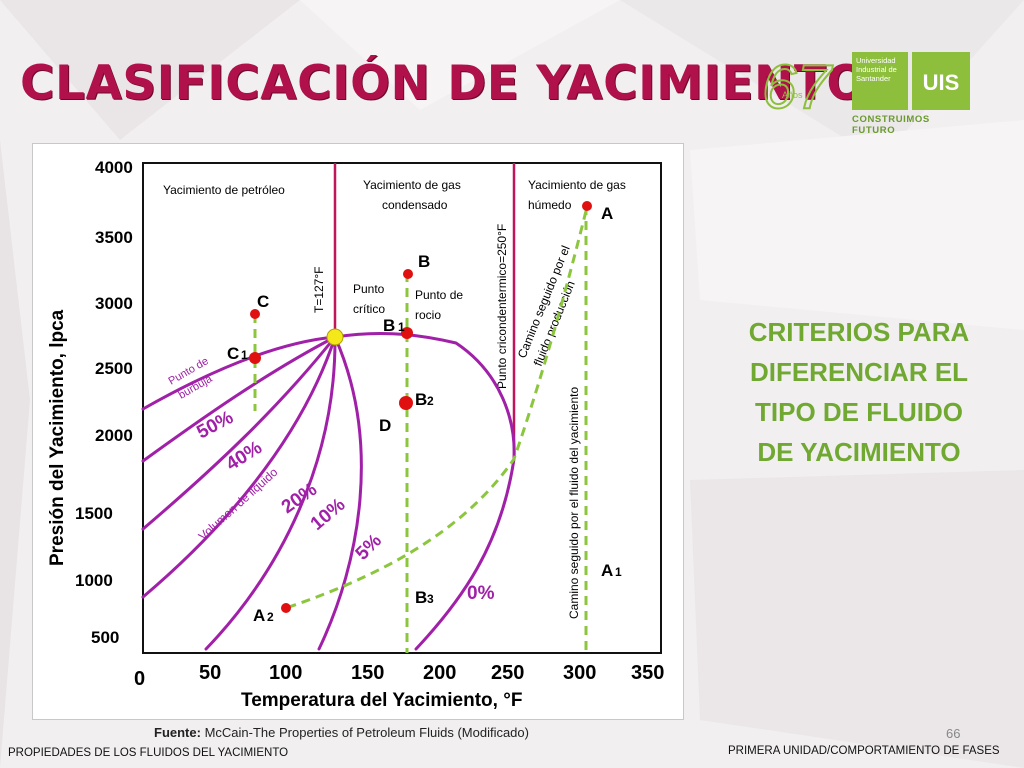  I want to click on slide-title: CLASIFICACIÓN DE YACIMIENTO, so click(443, 83).